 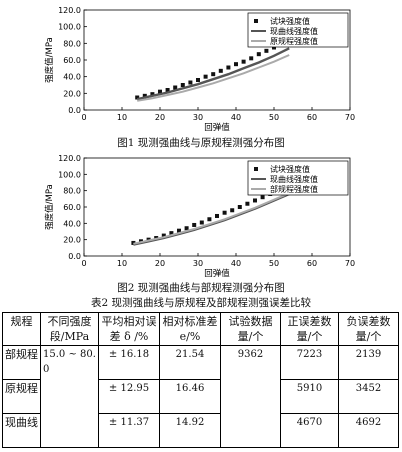 What do you see at coordinates (129, 362) in the screenshot?
I see `row-delta: ± 16.18` at bounding box center [129, 362].